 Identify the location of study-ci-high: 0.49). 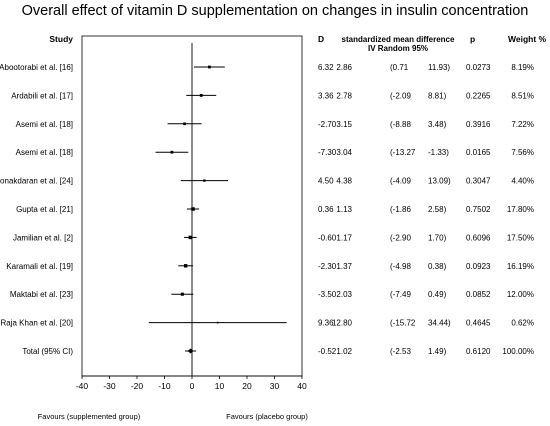
(437, 294).